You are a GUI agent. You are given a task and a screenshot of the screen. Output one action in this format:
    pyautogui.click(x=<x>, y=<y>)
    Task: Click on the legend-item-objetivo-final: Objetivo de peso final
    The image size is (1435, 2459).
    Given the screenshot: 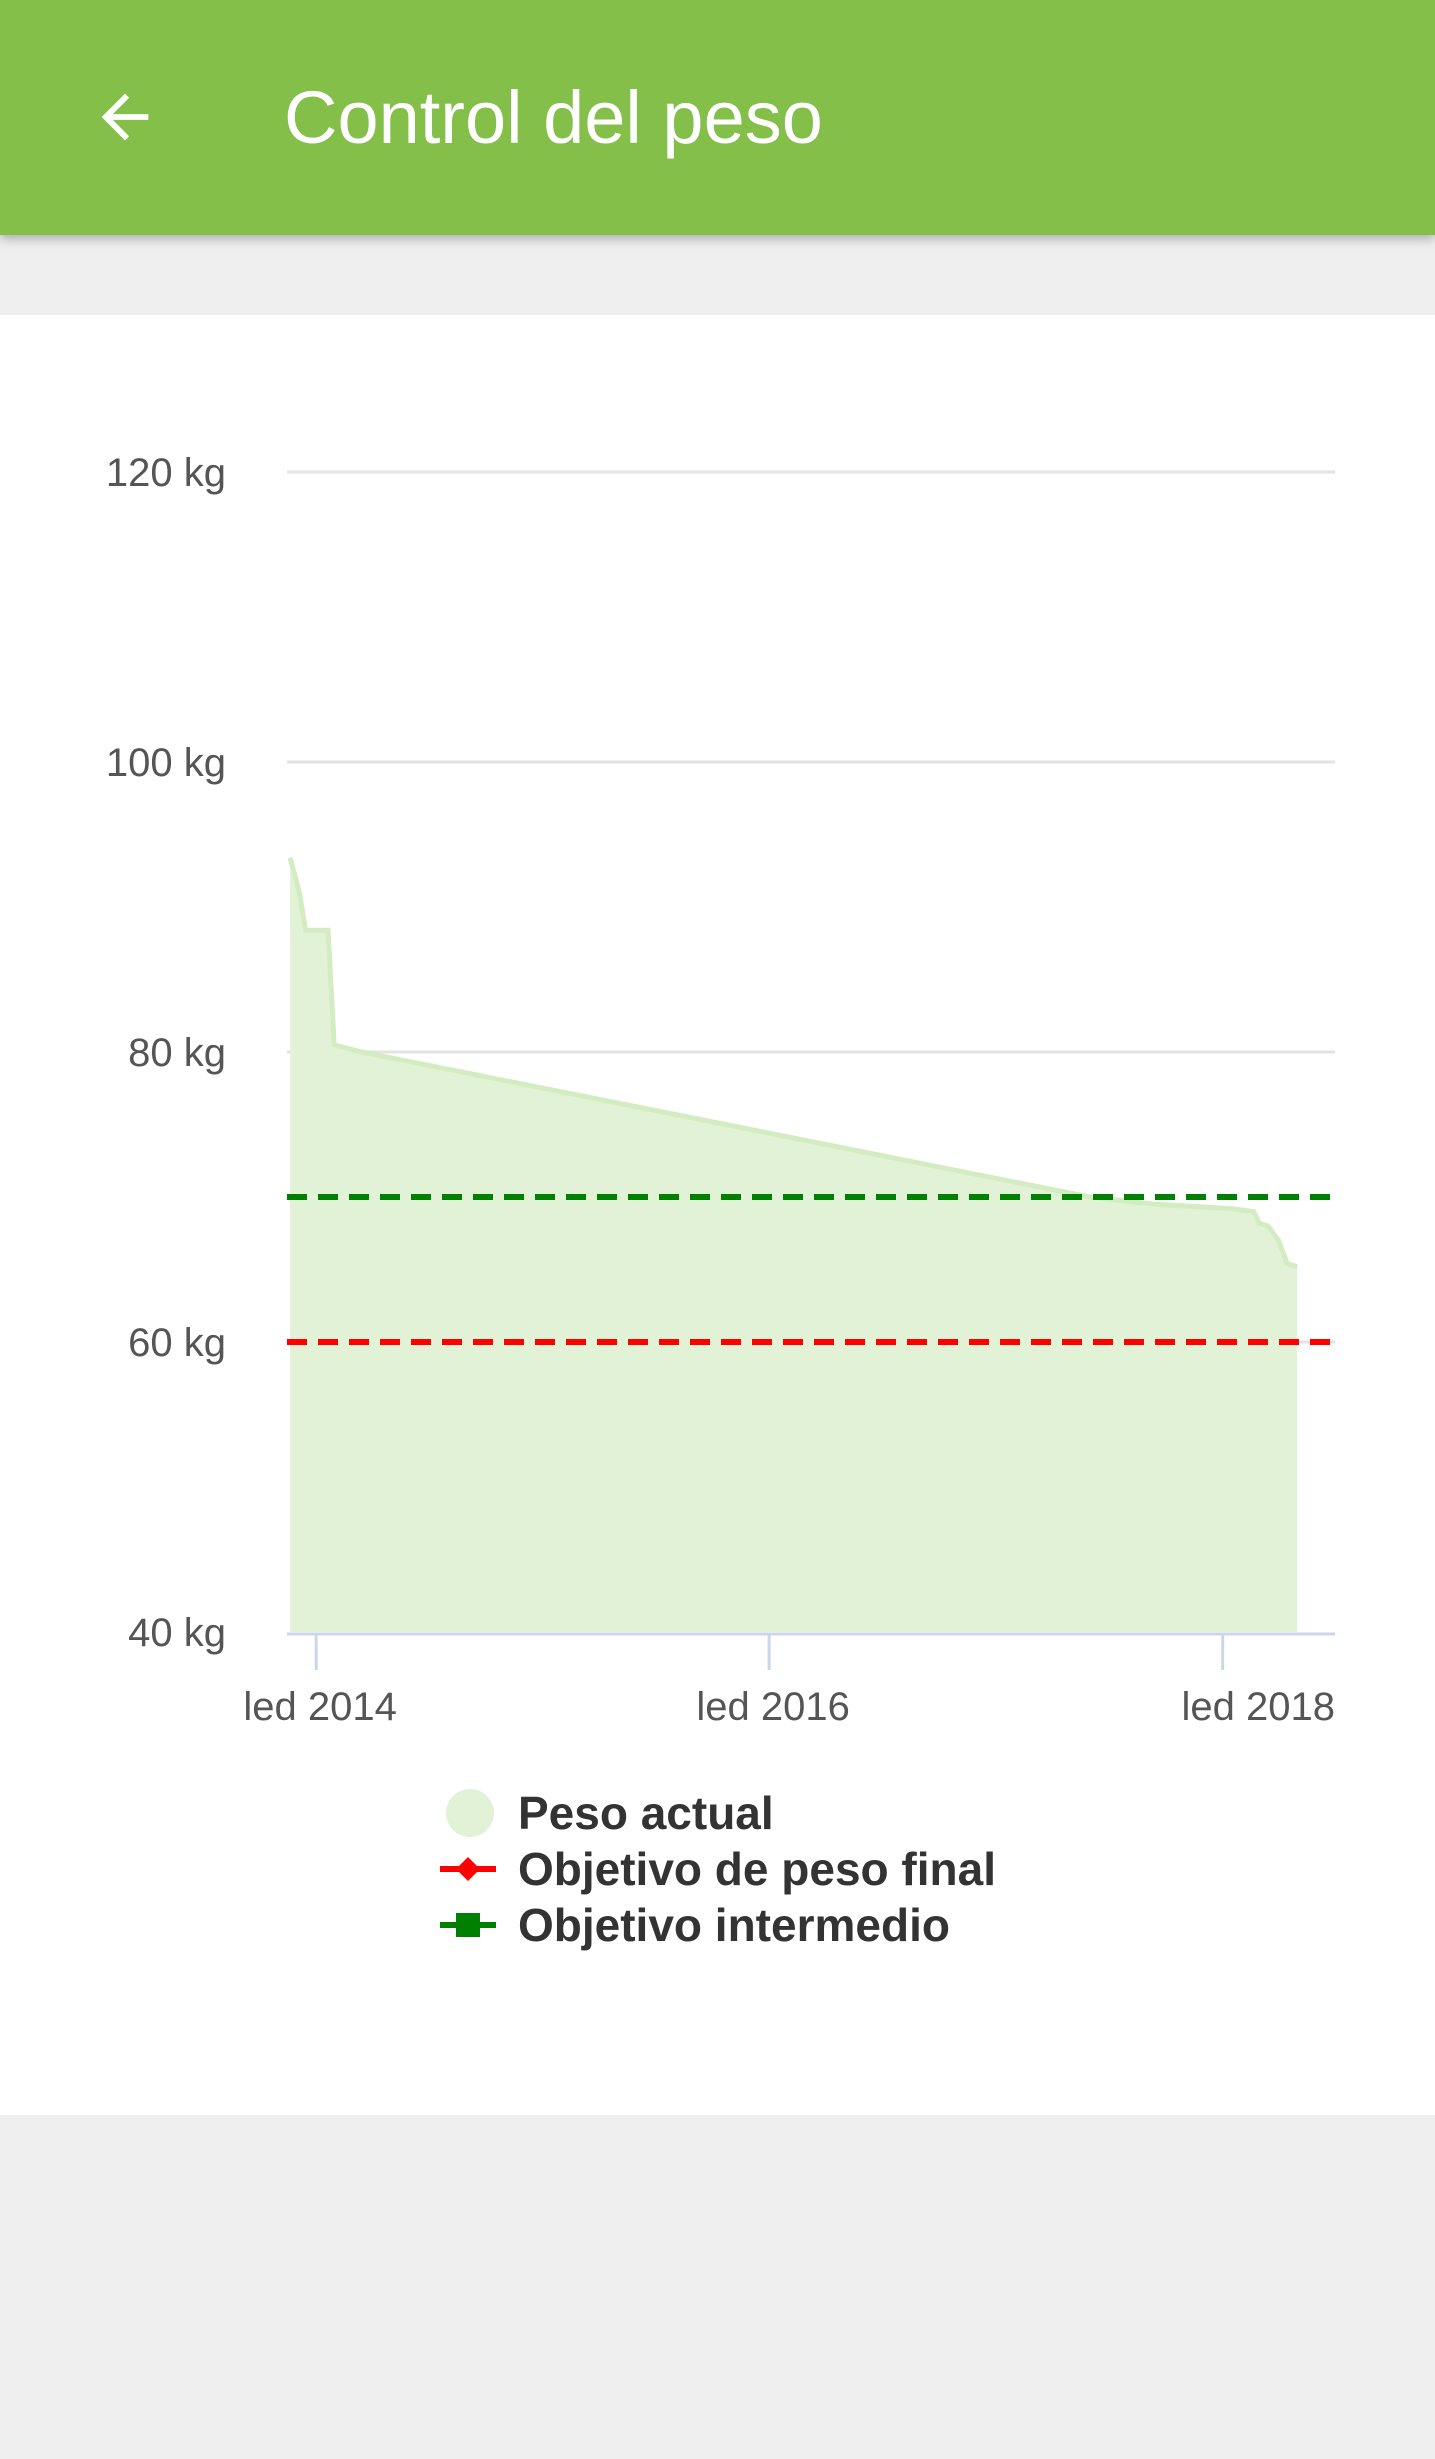 What is the action you would take?
    pyautogui.click(x=713, y=1869)
    